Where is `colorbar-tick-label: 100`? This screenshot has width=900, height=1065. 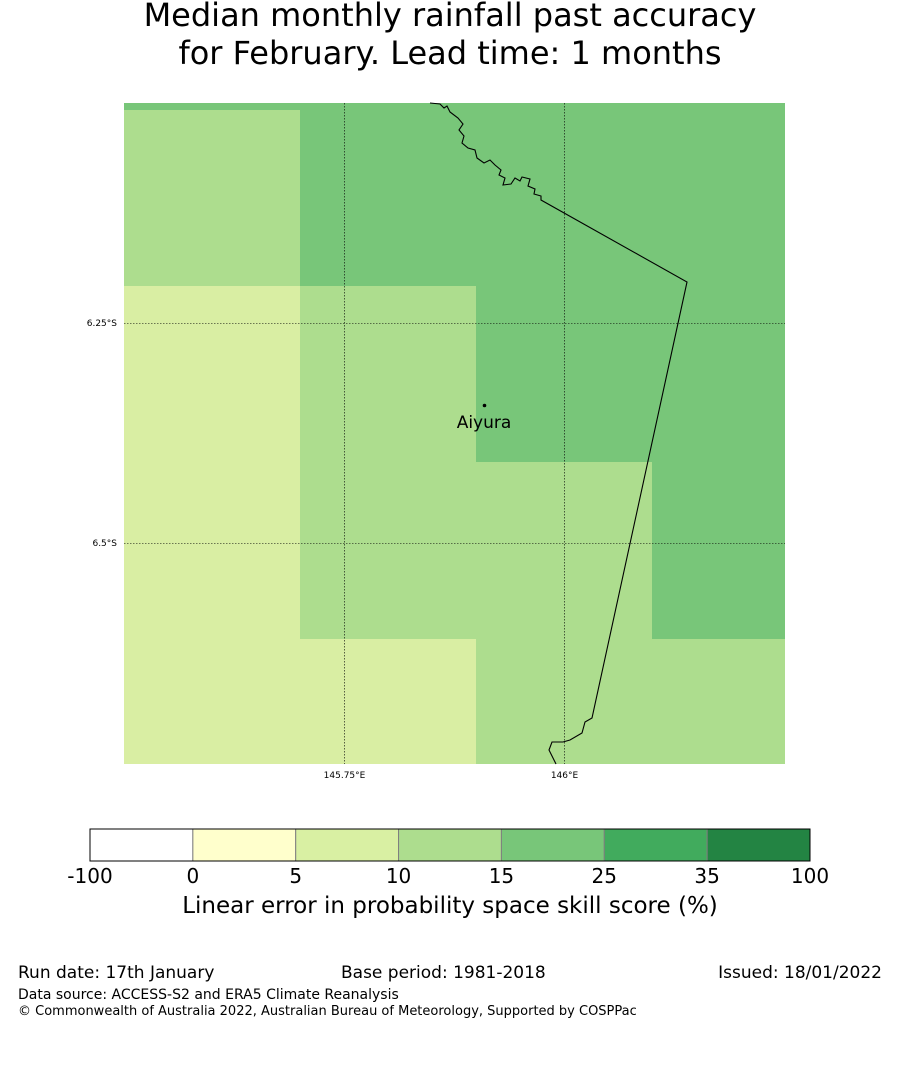 colorbar-tick-label: 100 is located at coordinates (810, 876).